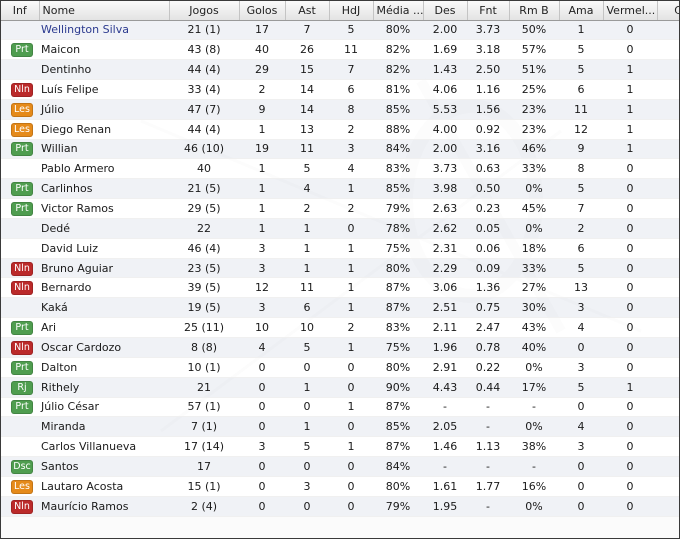 This screenshot has height=539, width=680. Describe the element at coordinates (104, 30) in the screenshot. I see `player-name: Wellington Silva` at that location.